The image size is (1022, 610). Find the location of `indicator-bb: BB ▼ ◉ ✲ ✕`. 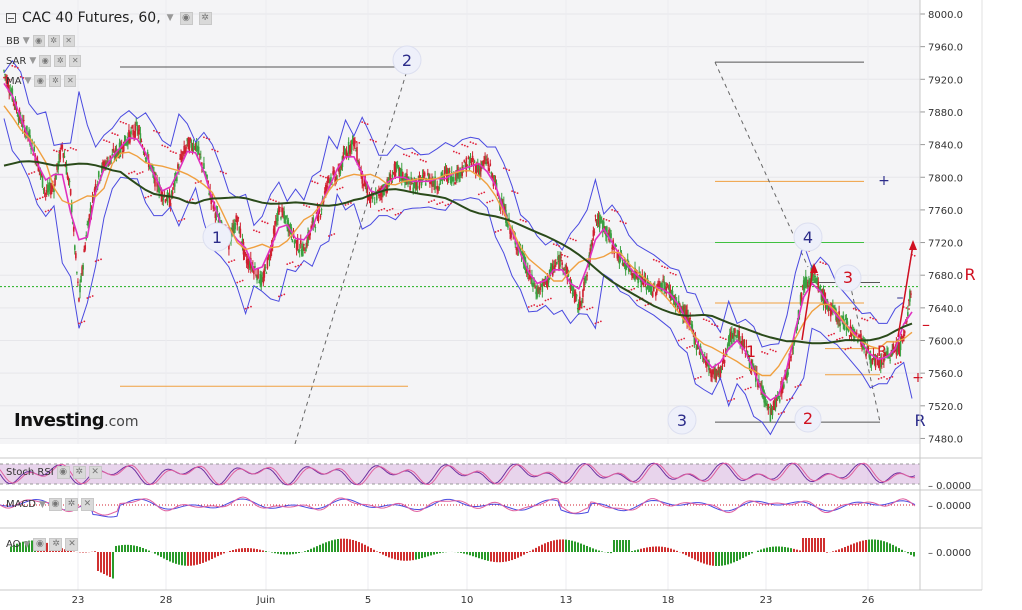

indicator-bb: BB ▼ ◉ ✲ ✕ is located at coordinates (40, 41).